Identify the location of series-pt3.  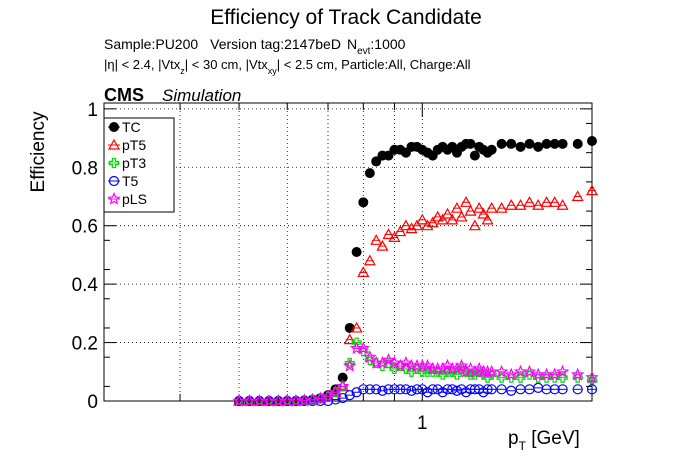
(415, 372).